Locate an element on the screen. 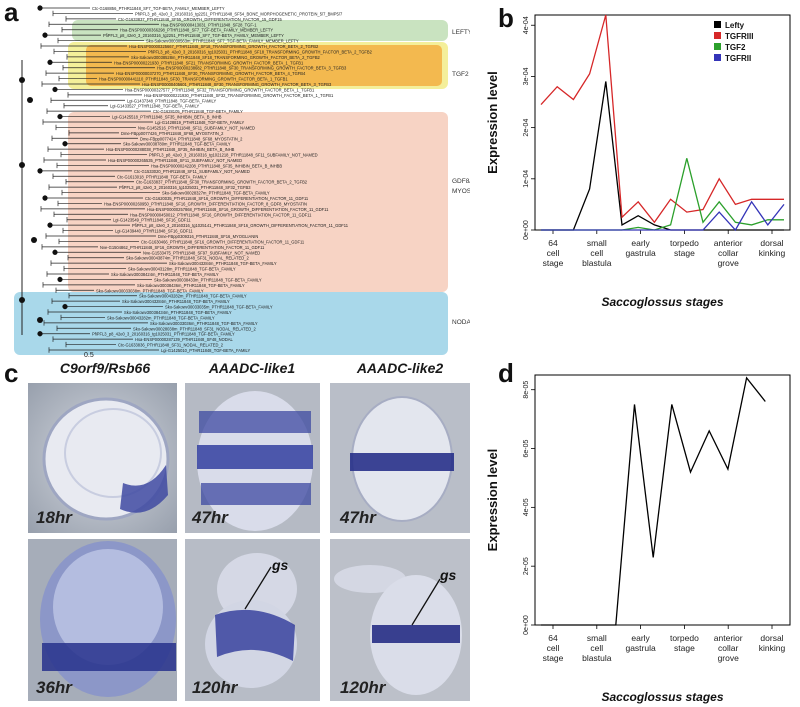 The width and height of the screenshot is (800, 707). embryo-photo-c9orf9-18hr is located at coordinates (102, 458).